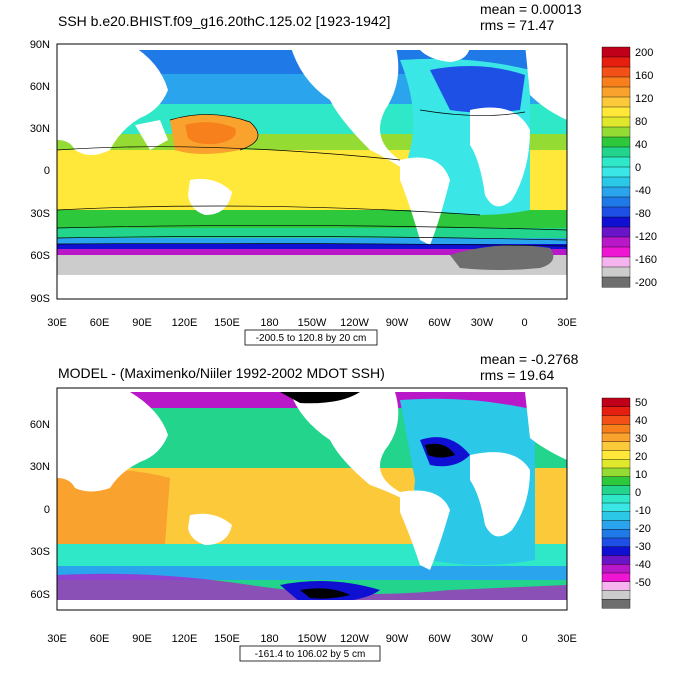 This screenshot has height=700, width=700. I want to click on land-greenland, so click(445, 53).